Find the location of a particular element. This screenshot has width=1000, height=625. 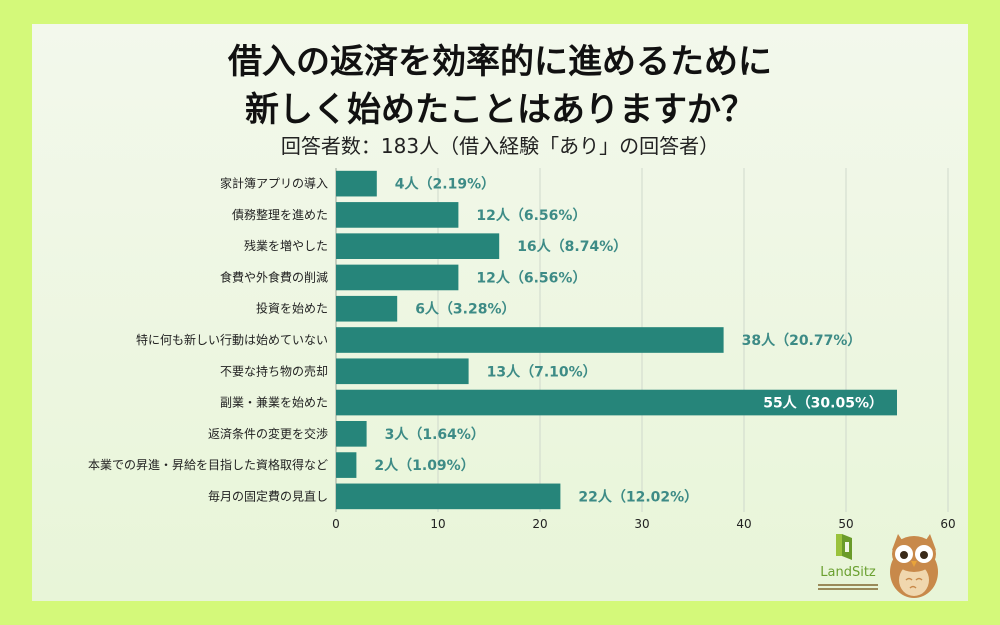

logo-wordmark: LandSitz is located at coordinates (848, 572).